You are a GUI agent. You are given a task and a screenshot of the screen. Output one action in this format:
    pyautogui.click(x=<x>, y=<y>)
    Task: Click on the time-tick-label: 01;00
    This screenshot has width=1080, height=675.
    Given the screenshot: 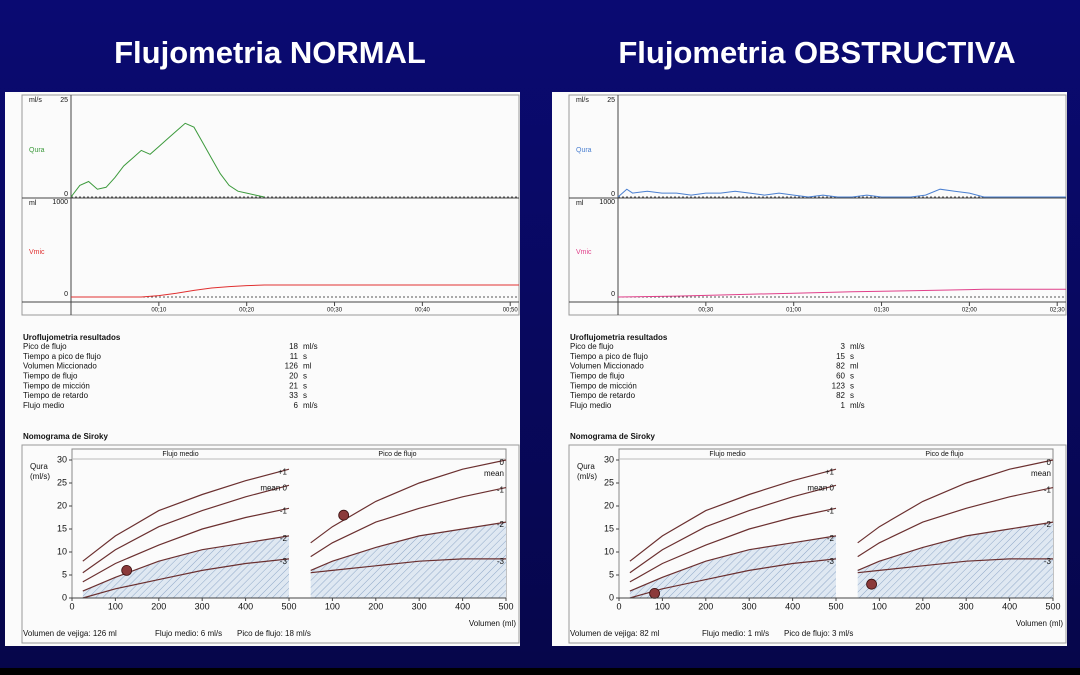 What is the action you would take?
    pyautogui.click(x=794, y=311)
    